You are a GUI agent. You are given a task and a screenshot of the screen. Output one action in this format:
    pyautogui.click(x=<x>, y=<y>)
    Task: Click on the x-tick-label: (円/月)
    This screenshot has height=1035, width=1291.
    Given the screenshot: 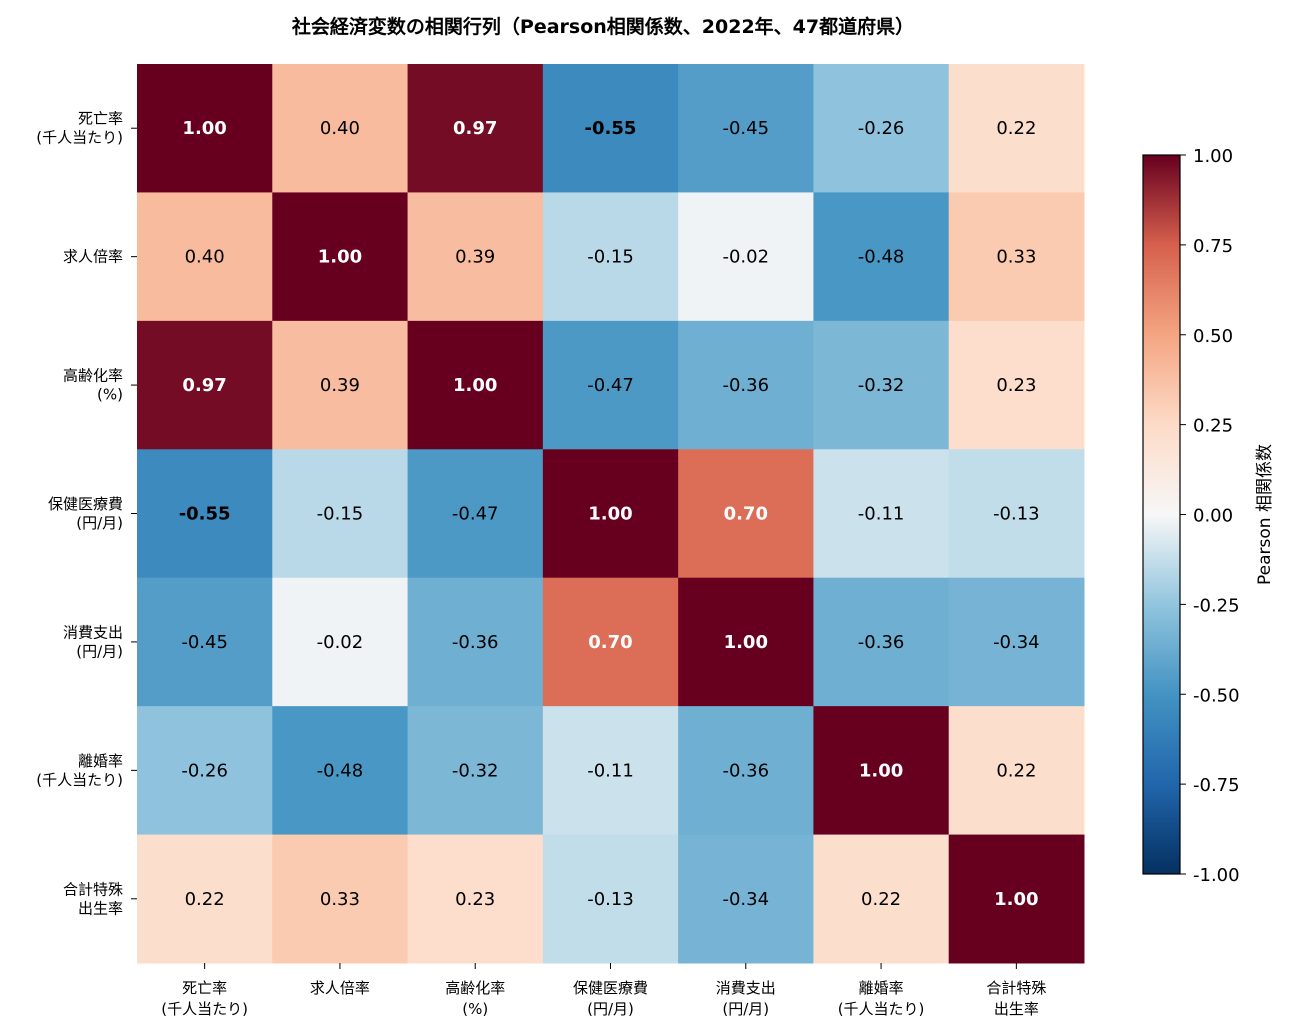 What is the action you would take?
    pyautogui.click(x=745, y=1009)
    